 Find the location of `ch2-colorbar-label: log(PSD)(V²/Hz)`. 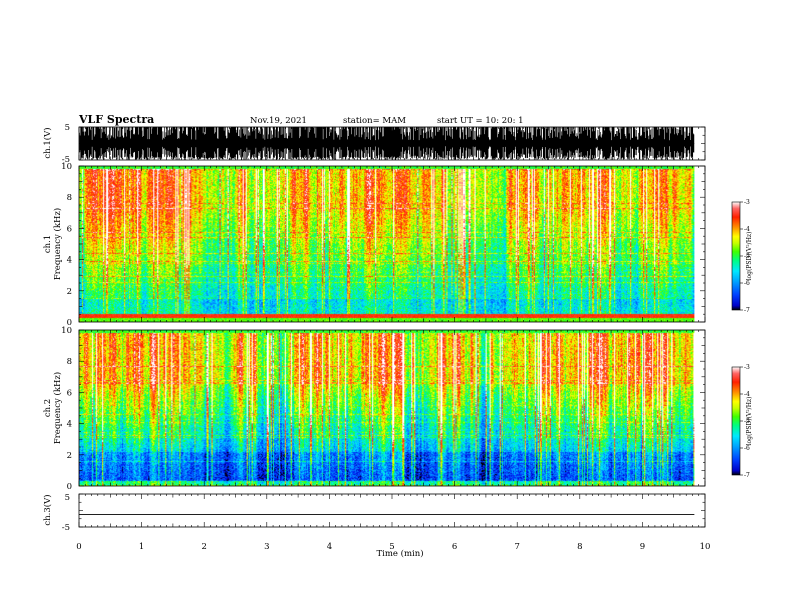

ch2-colorbar-label: log(PSD)(V²/Hz) is located at coordinates (749, 421).